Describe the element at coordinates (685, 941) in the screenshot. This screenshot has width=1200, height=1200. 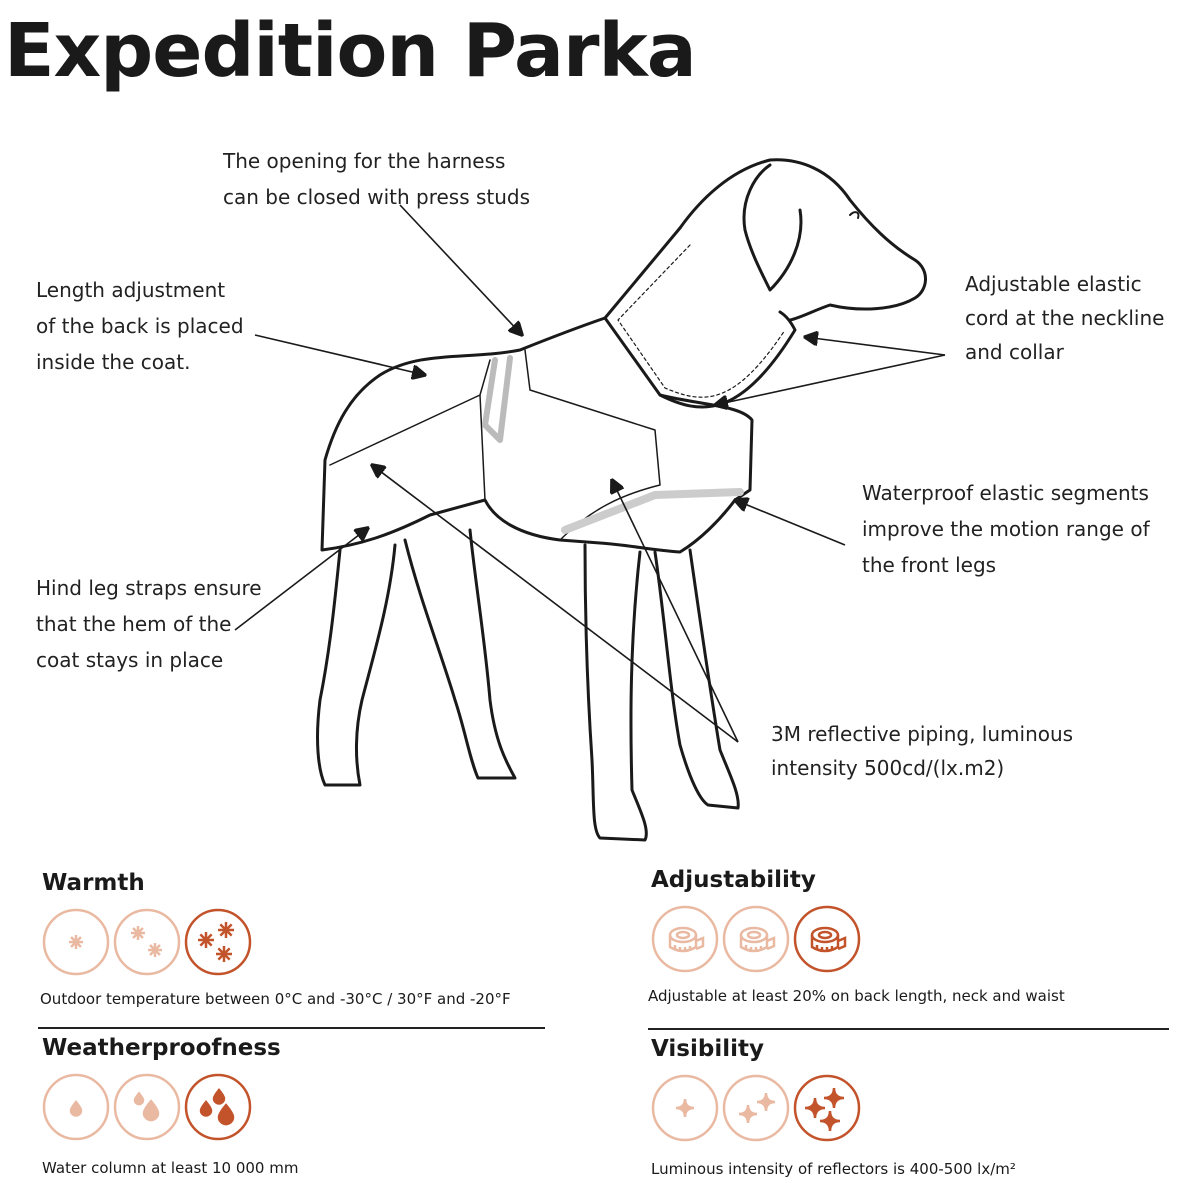
I see `measuring-tape-rating-1-icon` at that location.